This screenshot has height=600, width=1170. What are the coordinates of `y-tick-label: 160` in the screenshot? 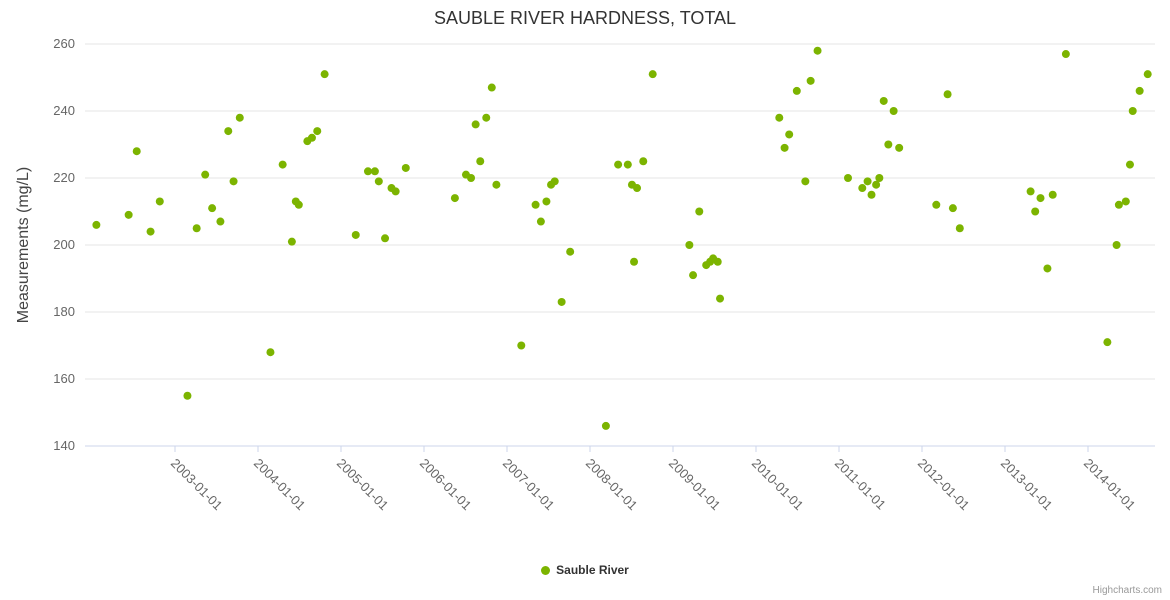 It's located at (64, 378).